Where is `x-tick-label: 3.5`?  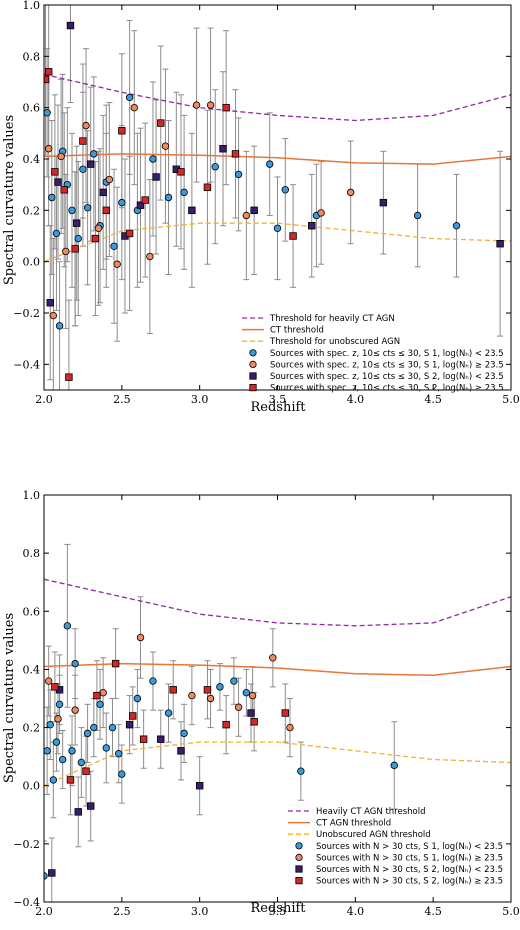
x-tick-label: 3.5 is located at coordinates (278, 911).